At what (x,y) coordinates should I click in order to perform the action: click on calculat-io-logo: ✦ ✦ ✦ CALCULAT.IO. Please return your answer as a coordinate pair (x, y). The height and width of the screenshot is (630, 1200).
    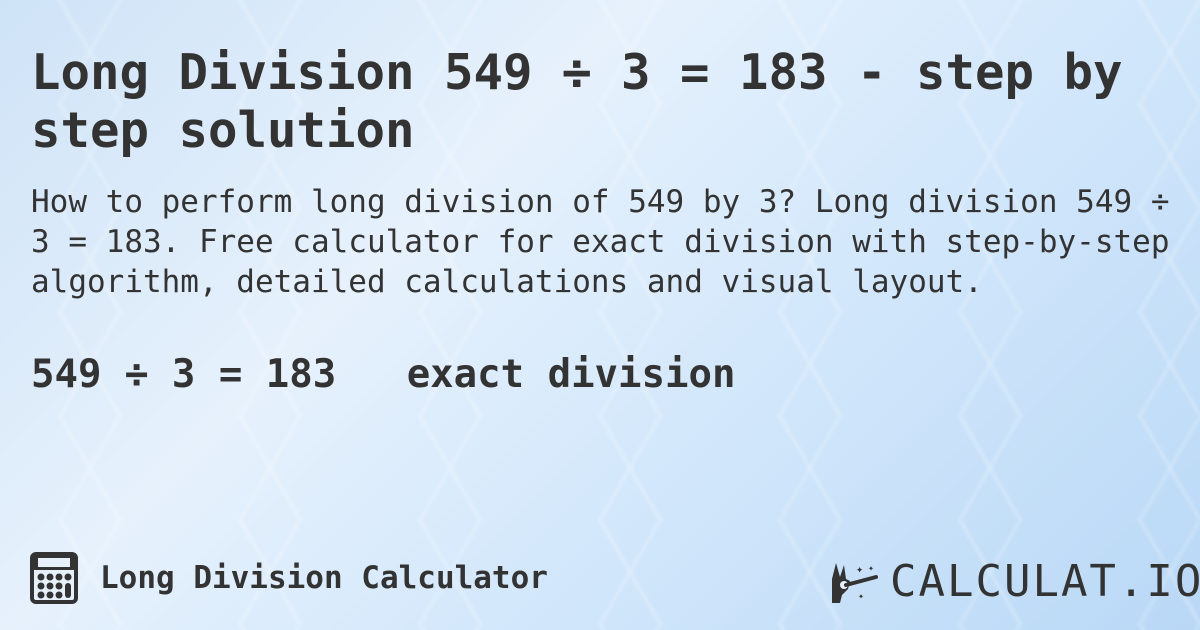
    Looking at the image, I should click on (1014, 581).